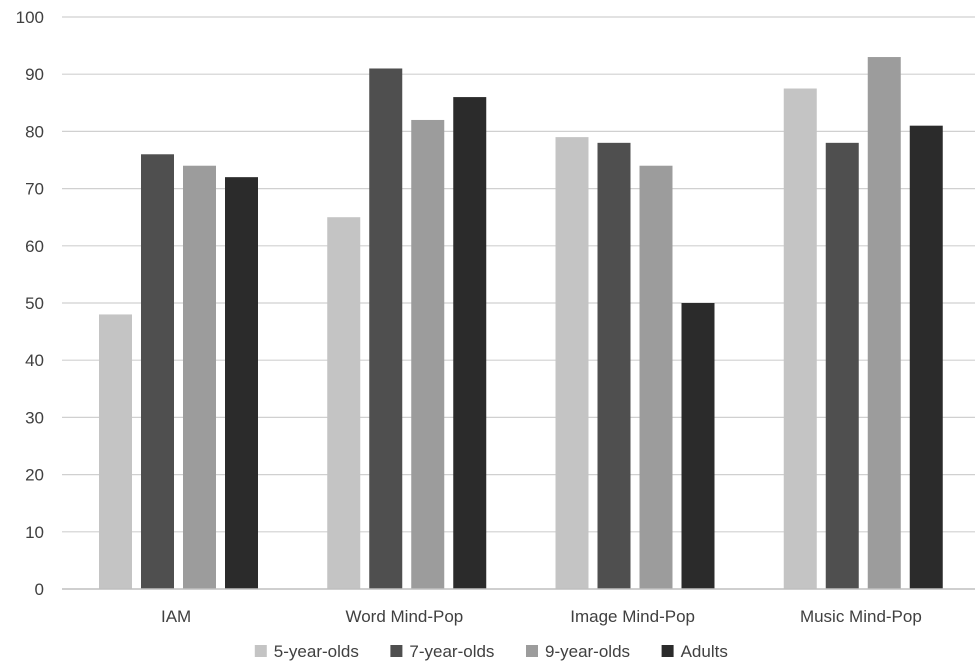 This screenshot has width=975, height=669. What do you see at coordinates (39, 589) in the screenshot?
I see `y-tick-label: 0` at bounding box center [39, 589].